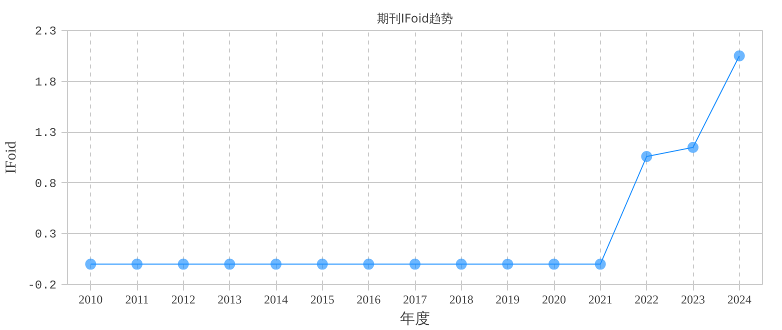  I want to click on x-tick-label: 2010, so click(90, 299).